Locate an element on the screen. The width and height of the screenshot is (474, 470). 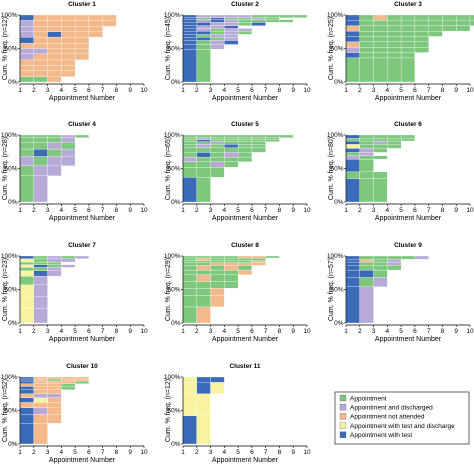
x-tick-label: 4 is located at coordinates (62, 452).